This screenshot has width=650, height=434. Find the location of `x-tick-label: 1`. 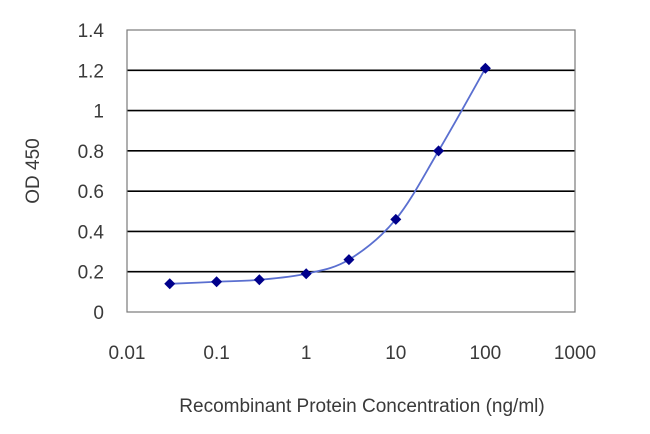

x-tick-label: 1 is located at coordinates (306, 353).